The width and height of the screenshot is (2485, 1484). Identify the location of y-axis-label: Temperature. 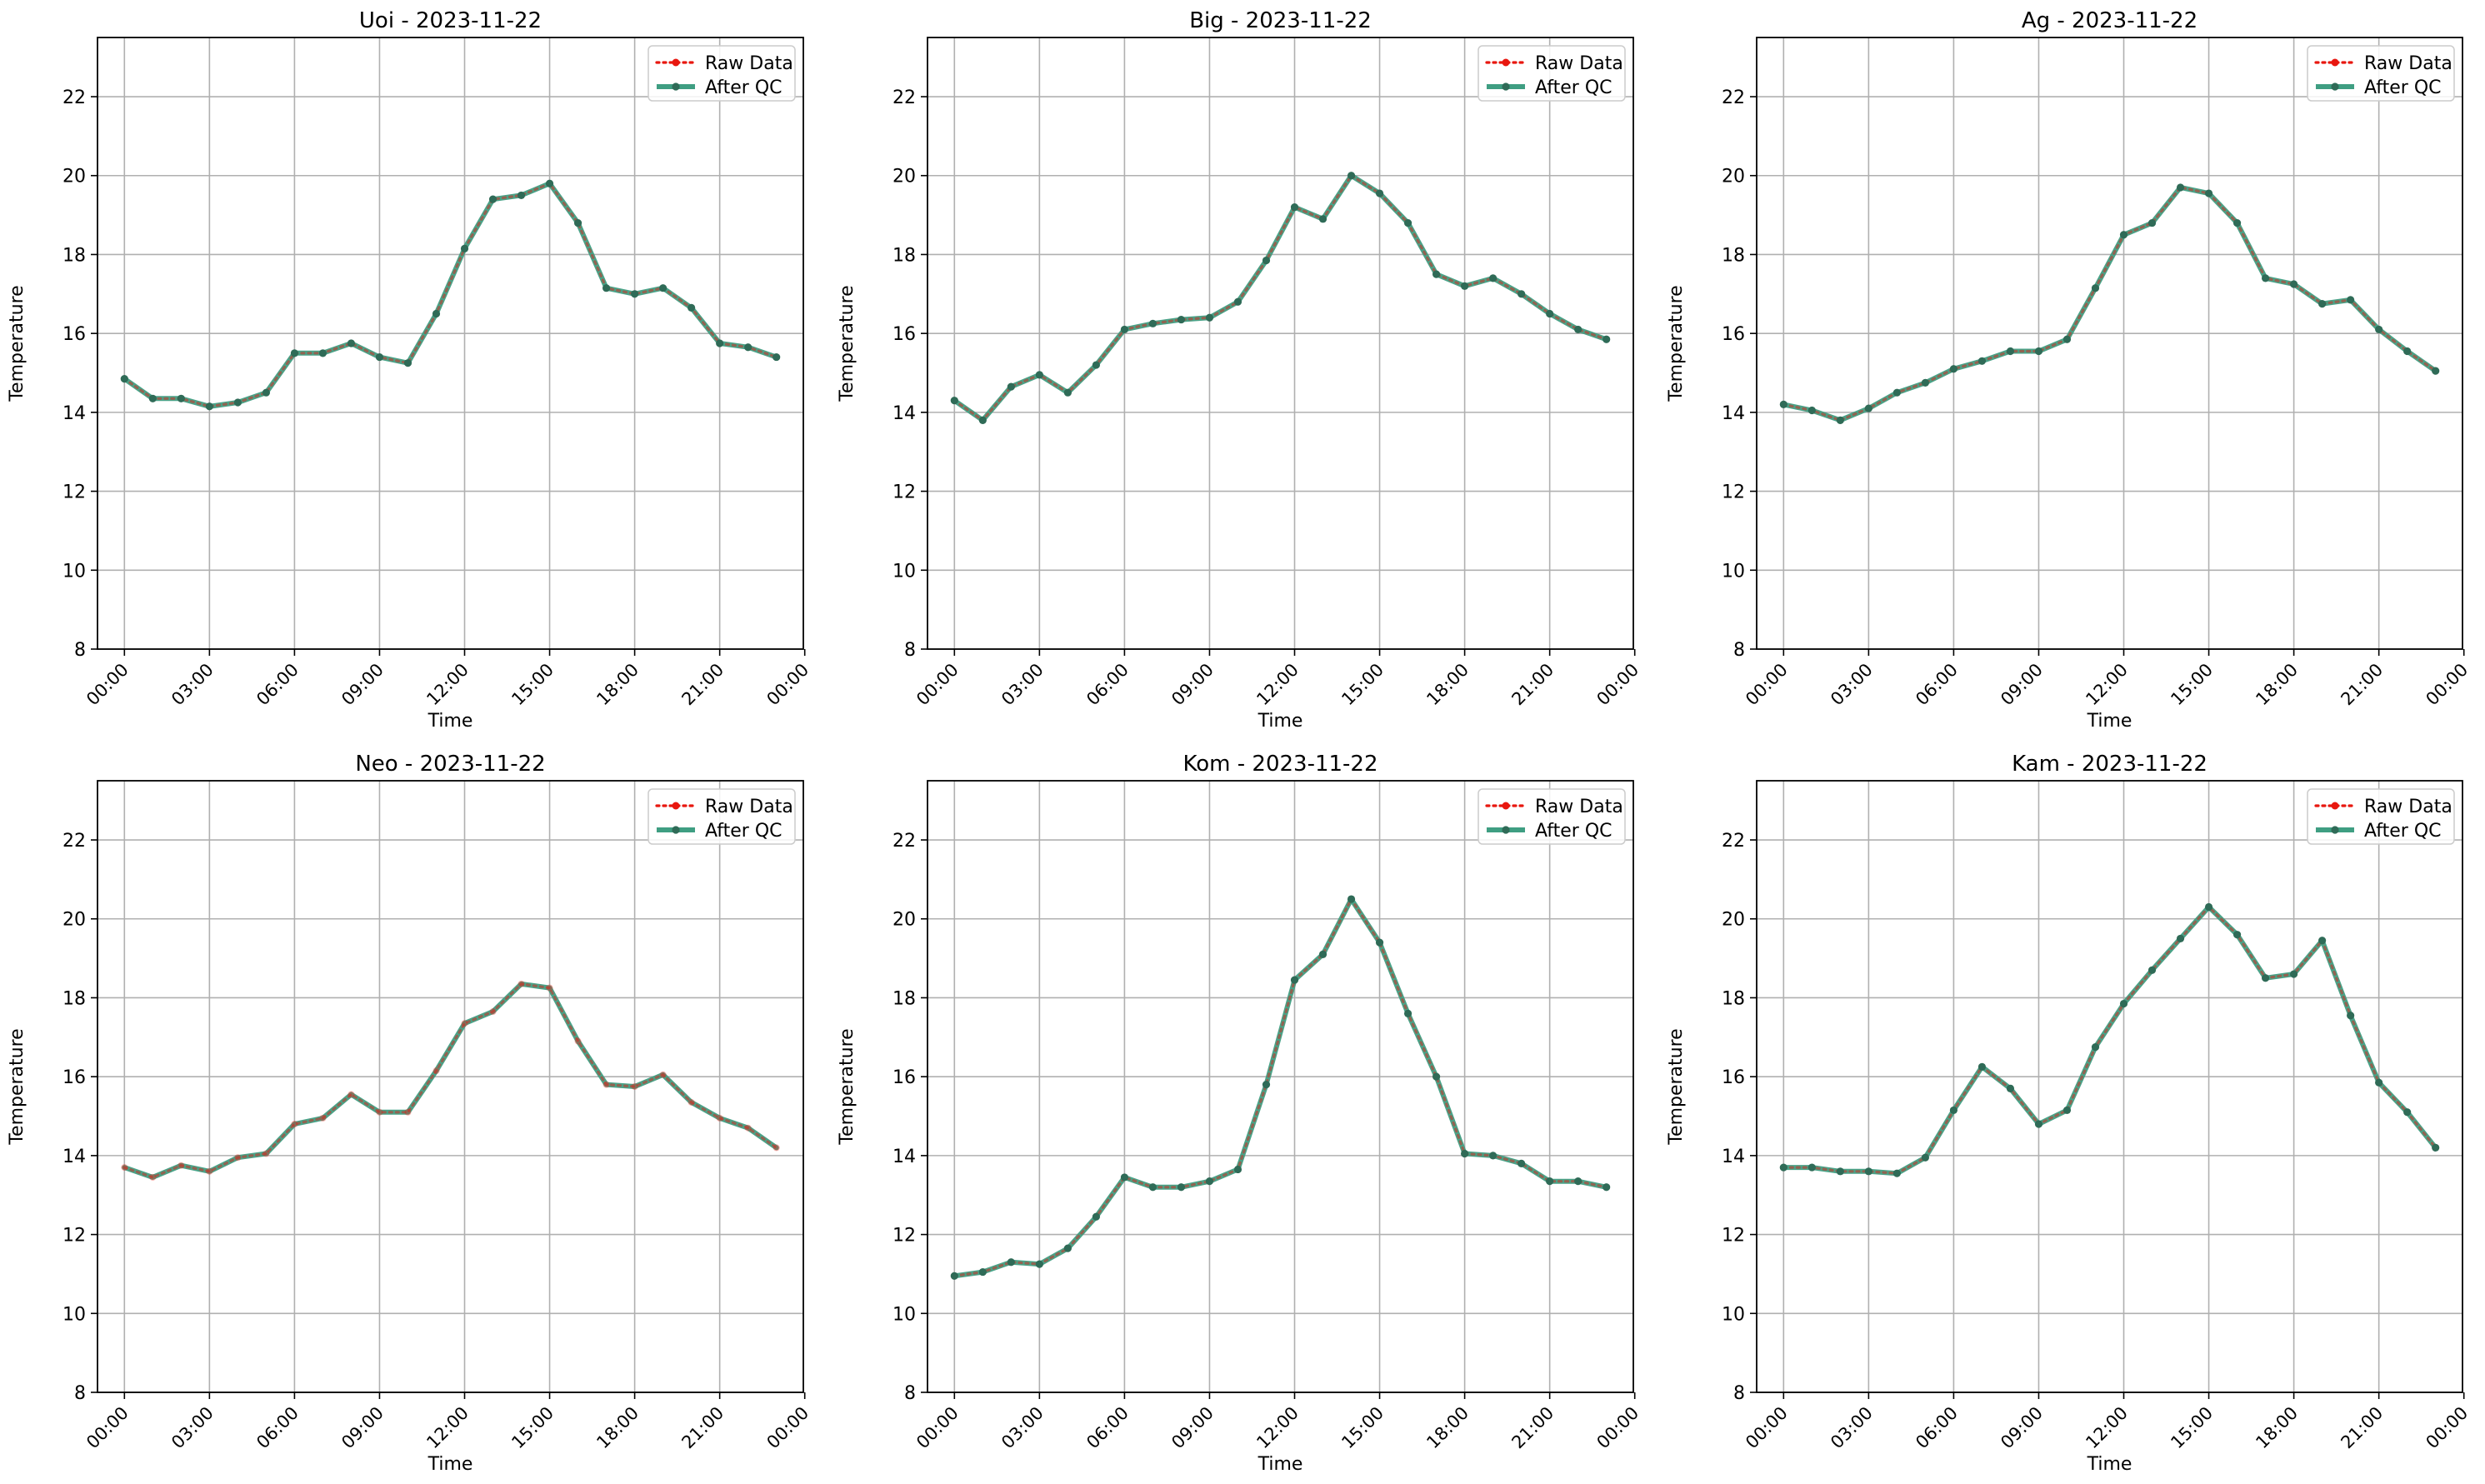
(847, 343).